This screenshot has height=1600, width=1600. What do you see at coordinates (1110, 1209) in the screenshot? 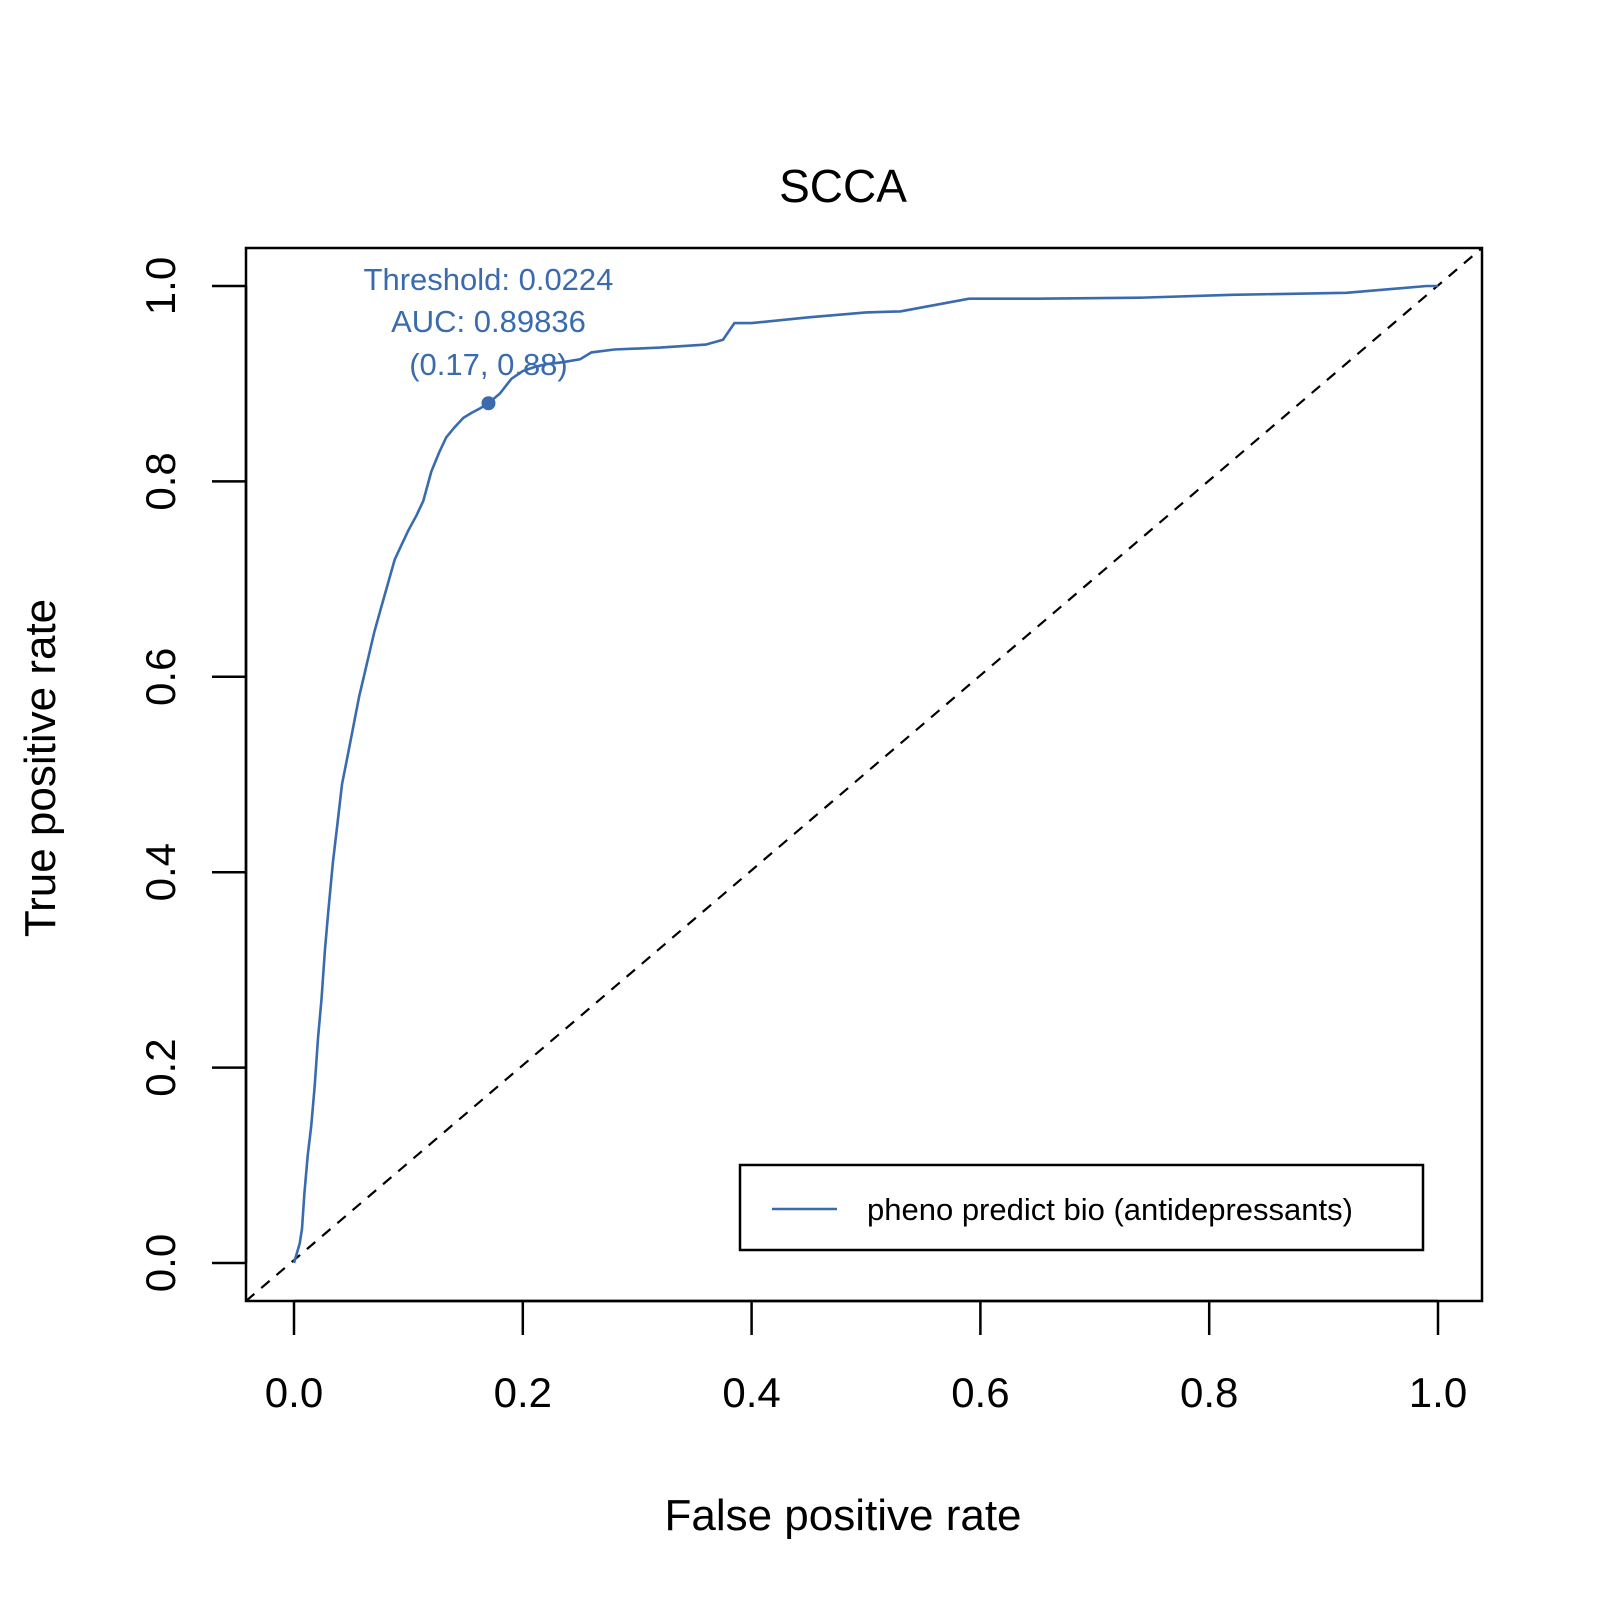
I see `legend-label: pheno predict bio (antidepressants)` at bounding box center [1110, 1209].